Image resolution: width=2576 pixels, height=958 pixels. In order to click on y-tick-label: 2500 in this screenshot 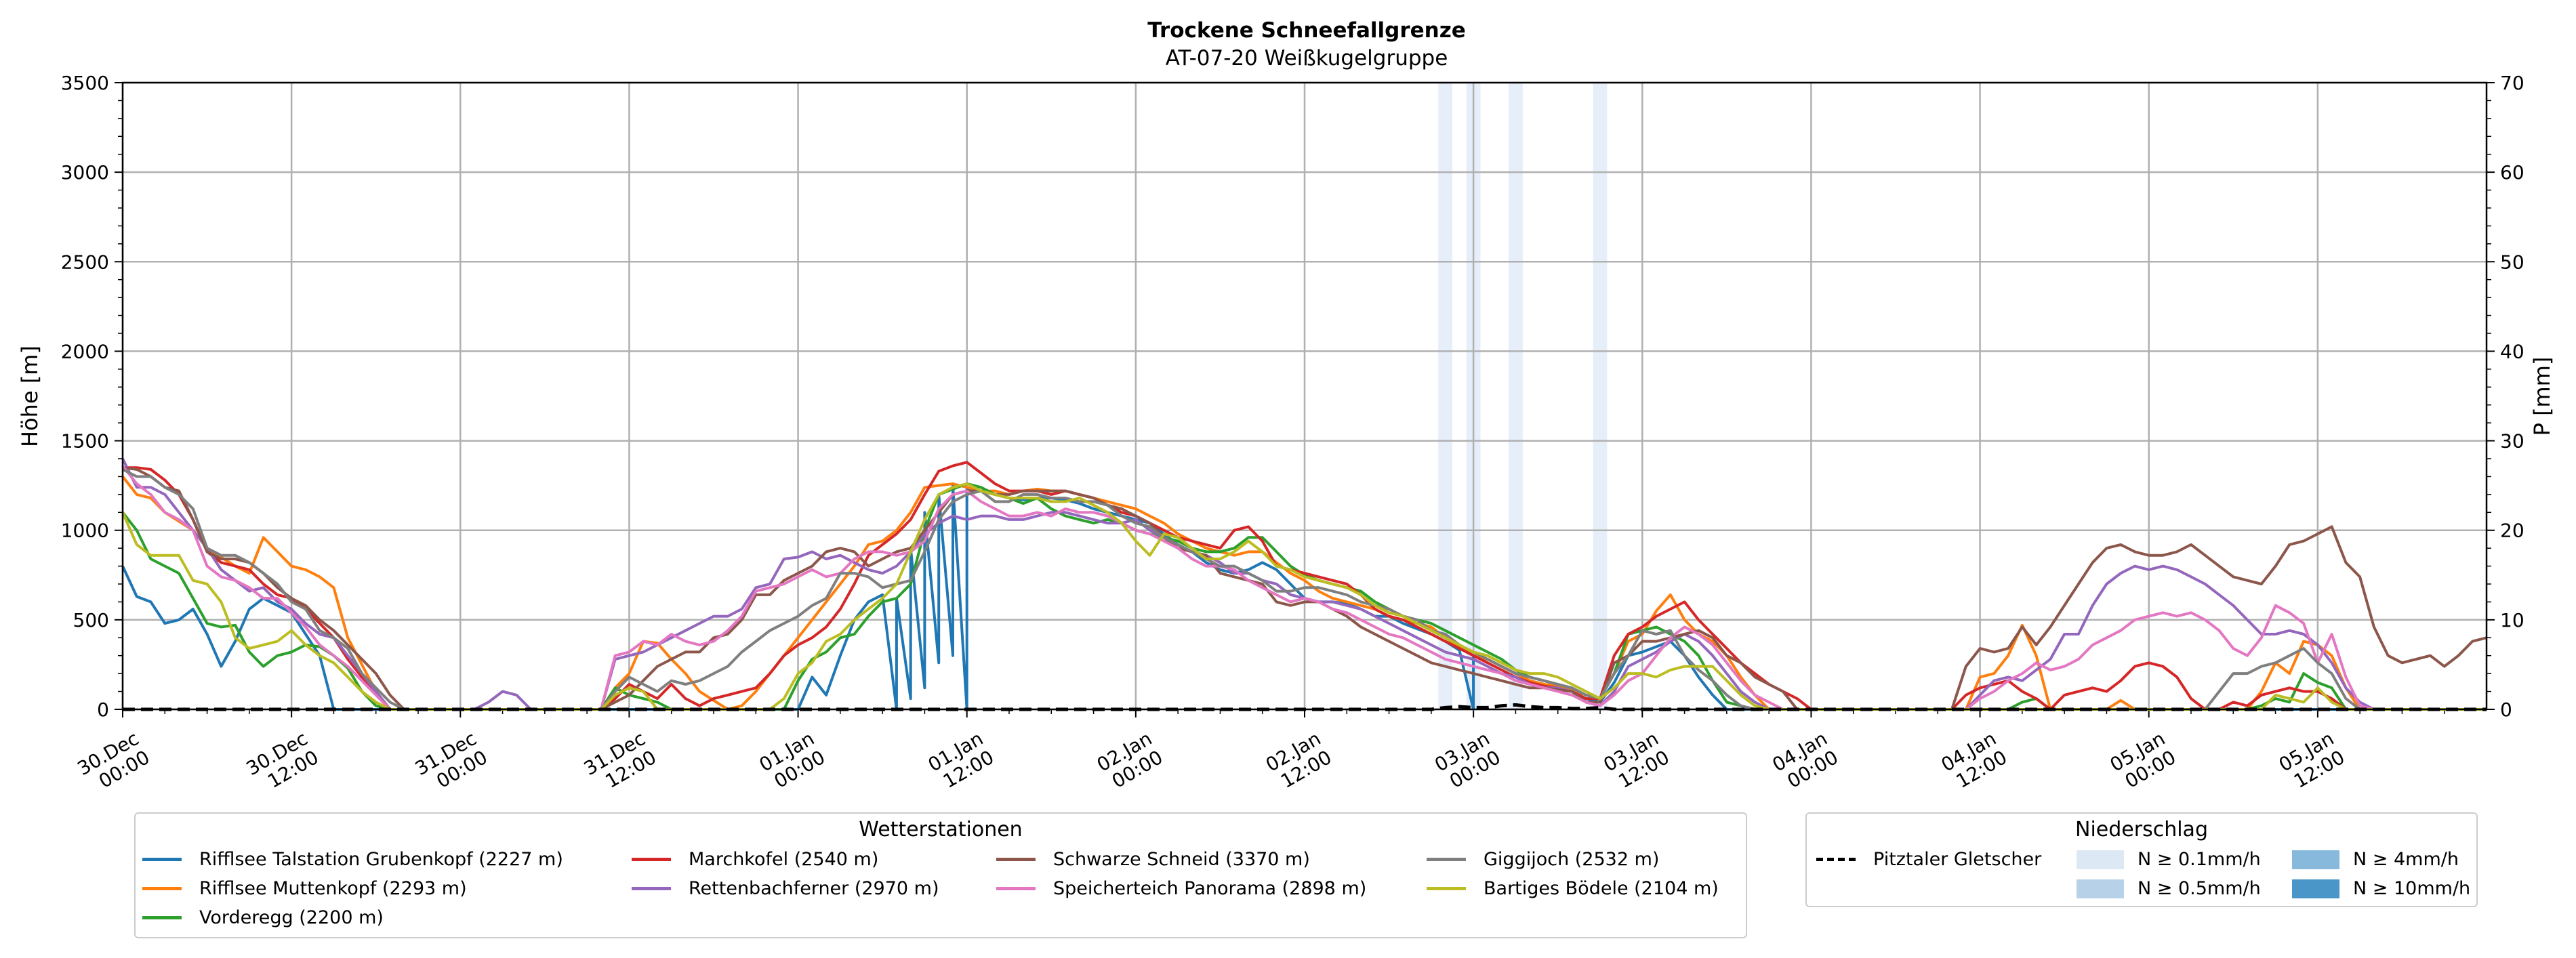, I will do `click(85, 262)`.